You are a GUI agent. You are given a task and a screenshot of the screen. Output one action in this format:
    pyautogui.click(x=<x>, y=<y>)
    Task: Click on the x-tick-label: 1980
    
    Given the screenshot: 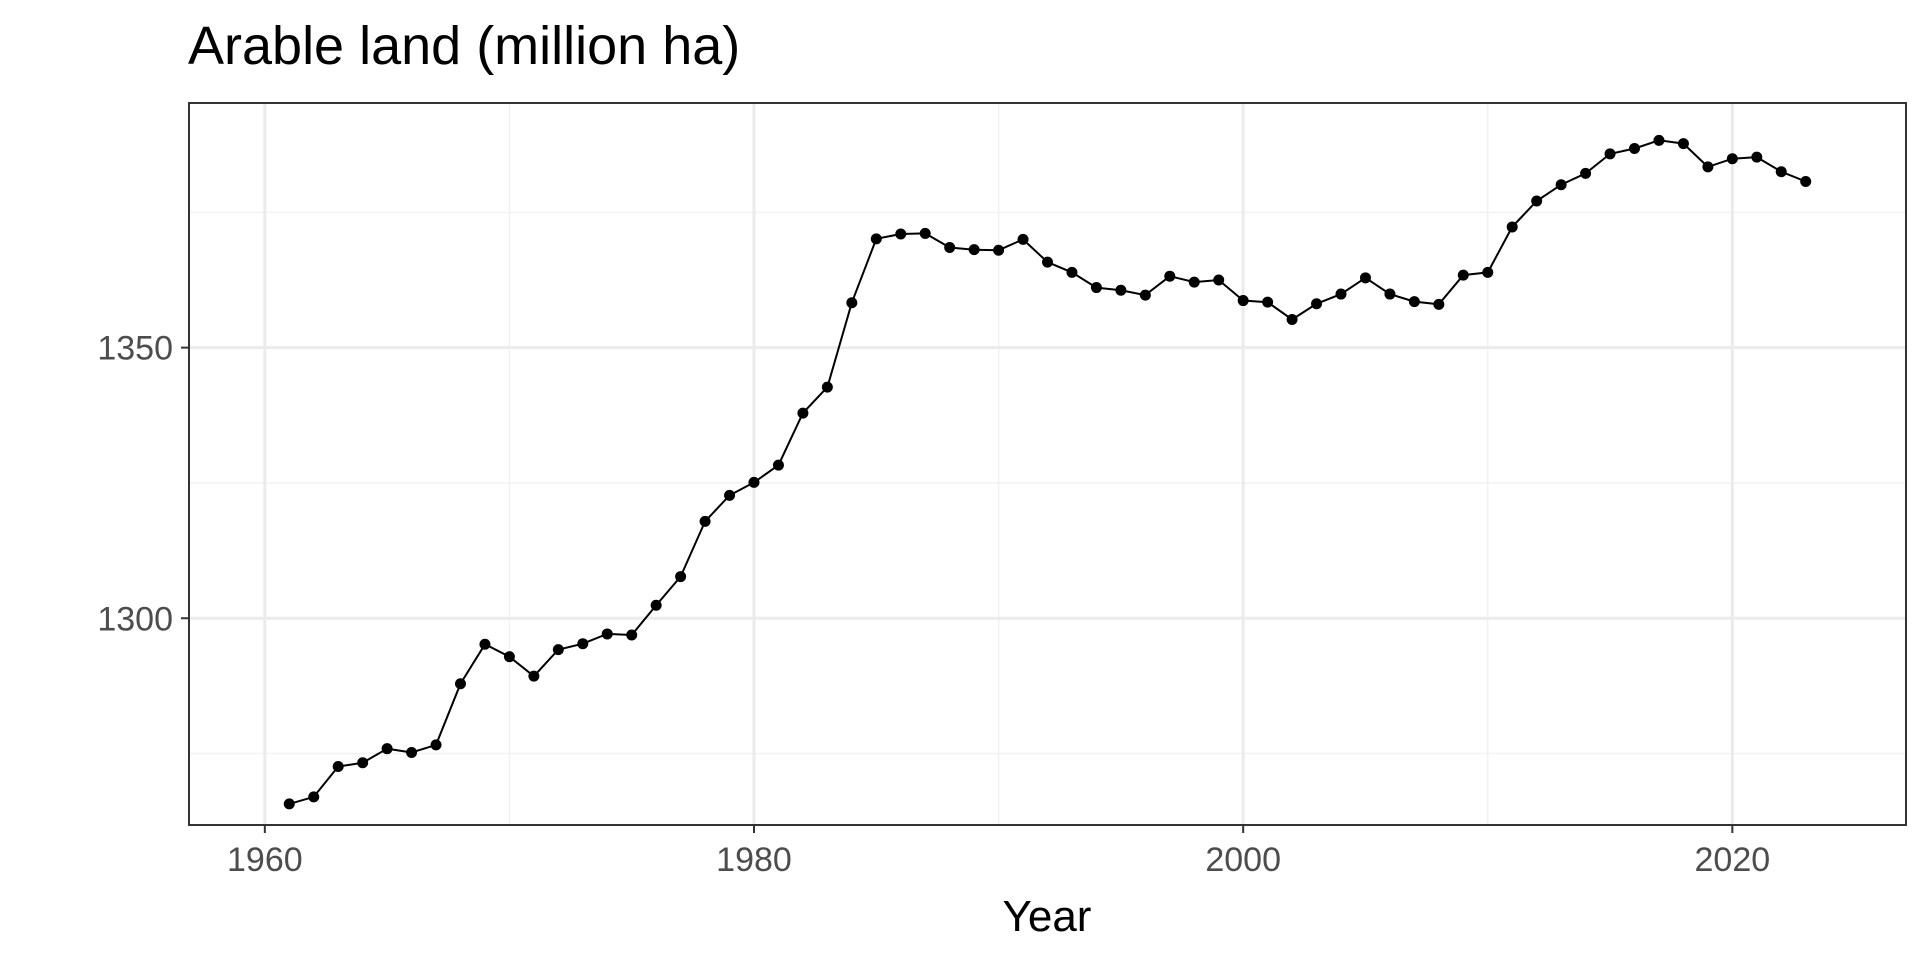 What is the action you would take?
    pyautogui.click(x=754, y=860)
    